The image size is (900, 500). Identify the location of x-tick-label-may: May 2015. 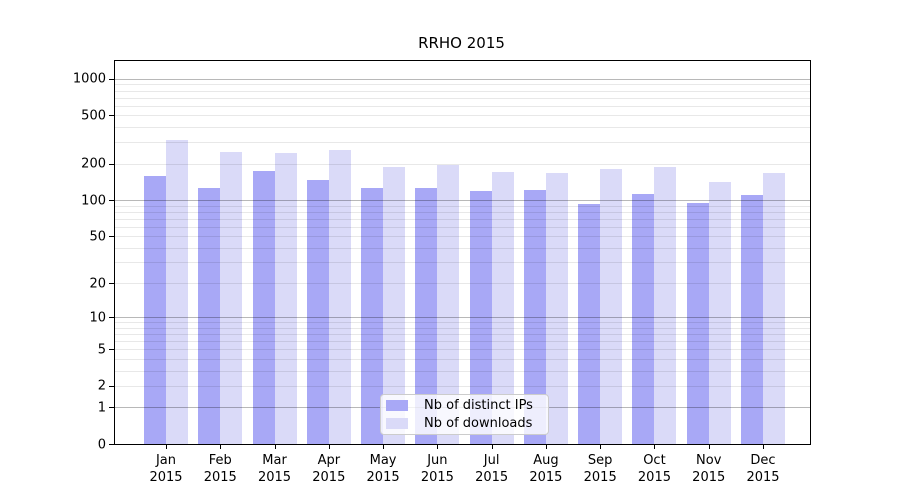
(383, 469).